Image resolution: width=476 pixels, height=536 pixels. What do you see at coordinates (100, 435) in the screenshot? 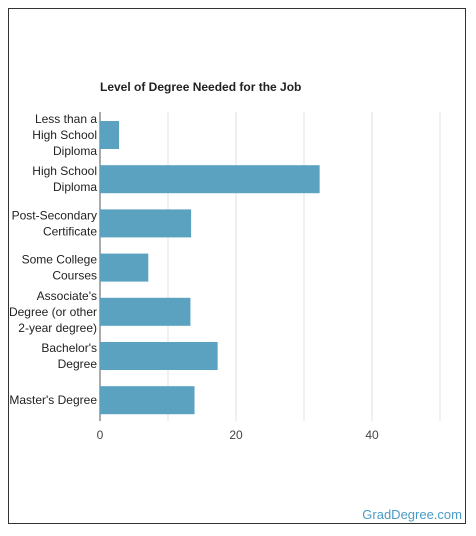
I see `x-tick-label: 0` at bounding box center [100, 435].